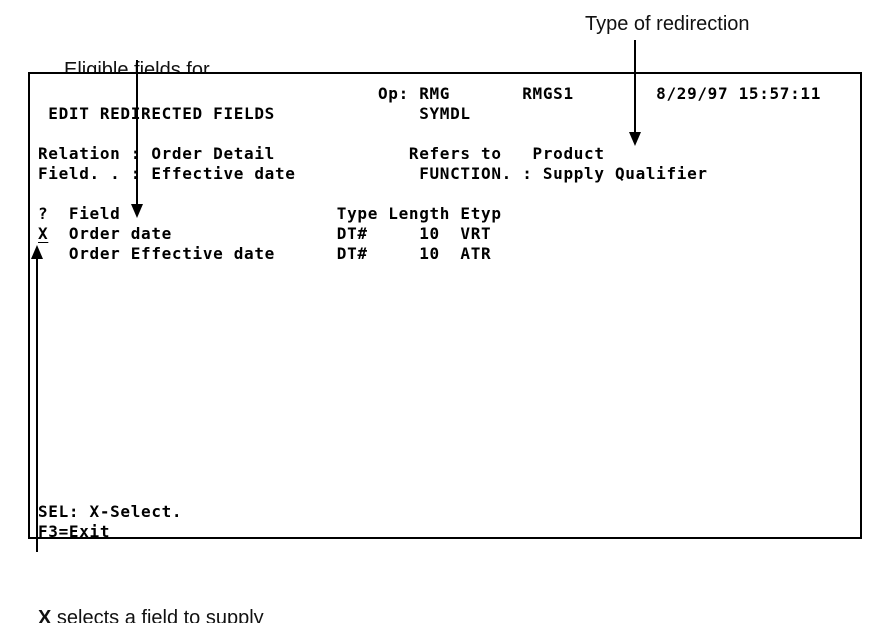 The width and height of the screenshot is (880, 623). I want to click on annotation-x-selects-line1-rest: selects a field to supply, so click(157, 615).